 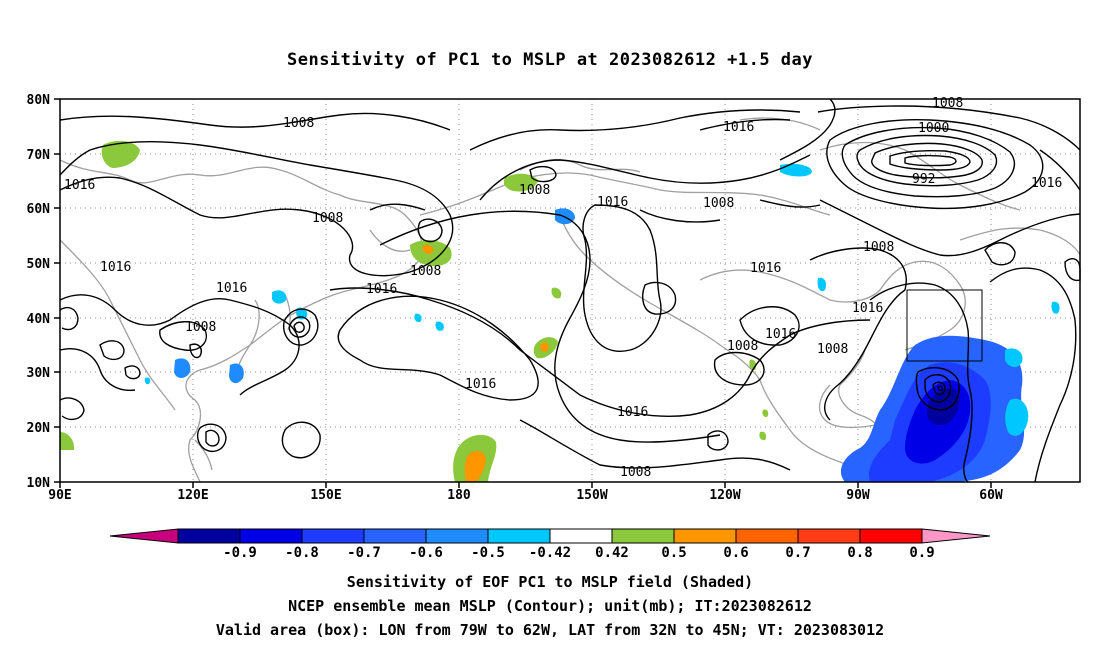 I want to click on colorbar-label: -0.9, so click(x=240, y=553).